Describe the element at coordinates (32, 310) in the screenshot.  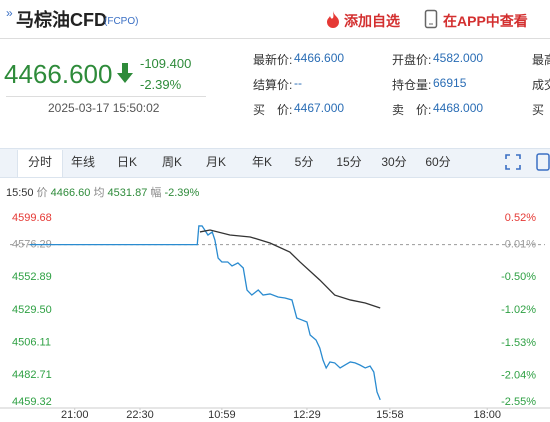
I see `y-tick-label: 4529.50` at that location.